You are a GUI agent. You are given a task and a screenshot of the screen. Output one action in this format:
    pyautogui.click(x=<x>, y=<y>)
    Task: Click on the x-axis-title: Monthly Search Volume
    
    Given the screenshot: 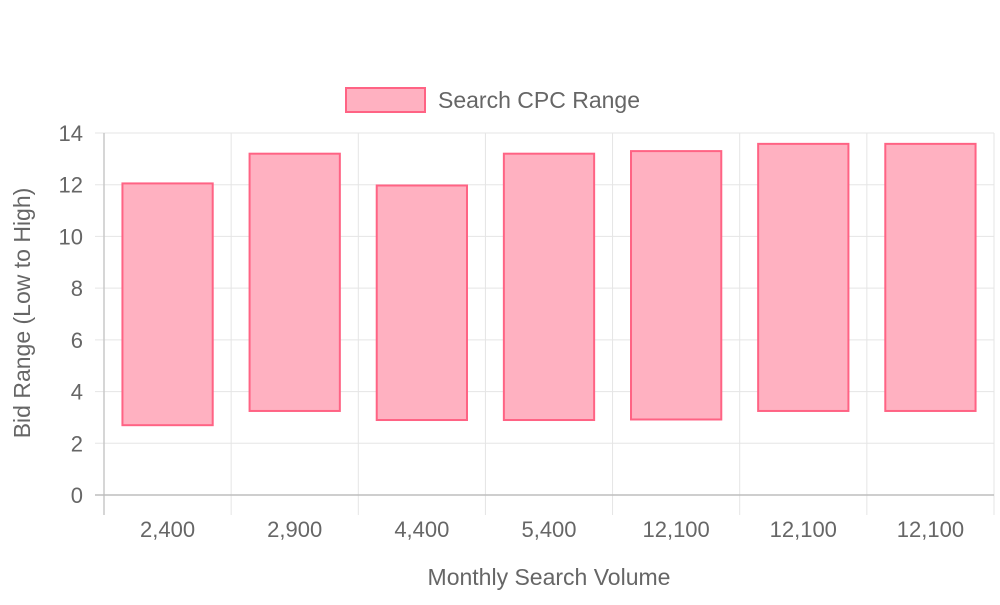 What is the action you would take?
    pyautogui.click(x=549, y=577)
    